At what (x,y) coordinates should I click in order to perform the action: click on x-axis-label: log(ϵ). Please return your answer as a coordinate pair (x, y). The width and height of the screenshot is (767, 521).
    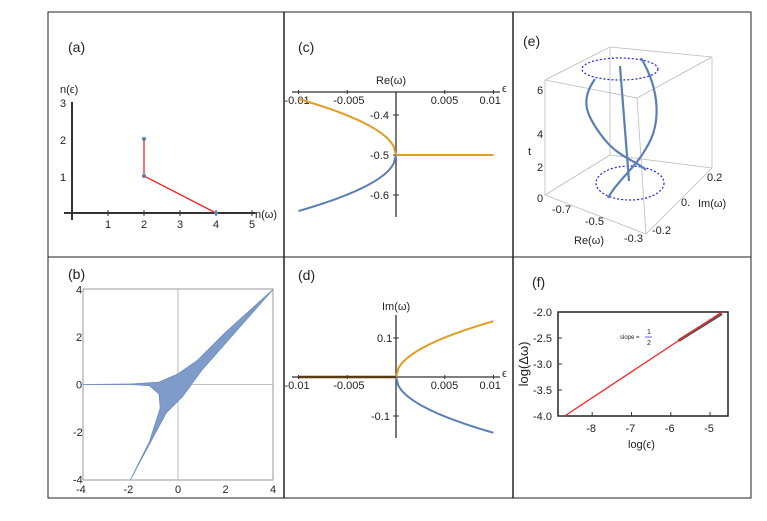
    Looking at the image, I should click on (641, 445).